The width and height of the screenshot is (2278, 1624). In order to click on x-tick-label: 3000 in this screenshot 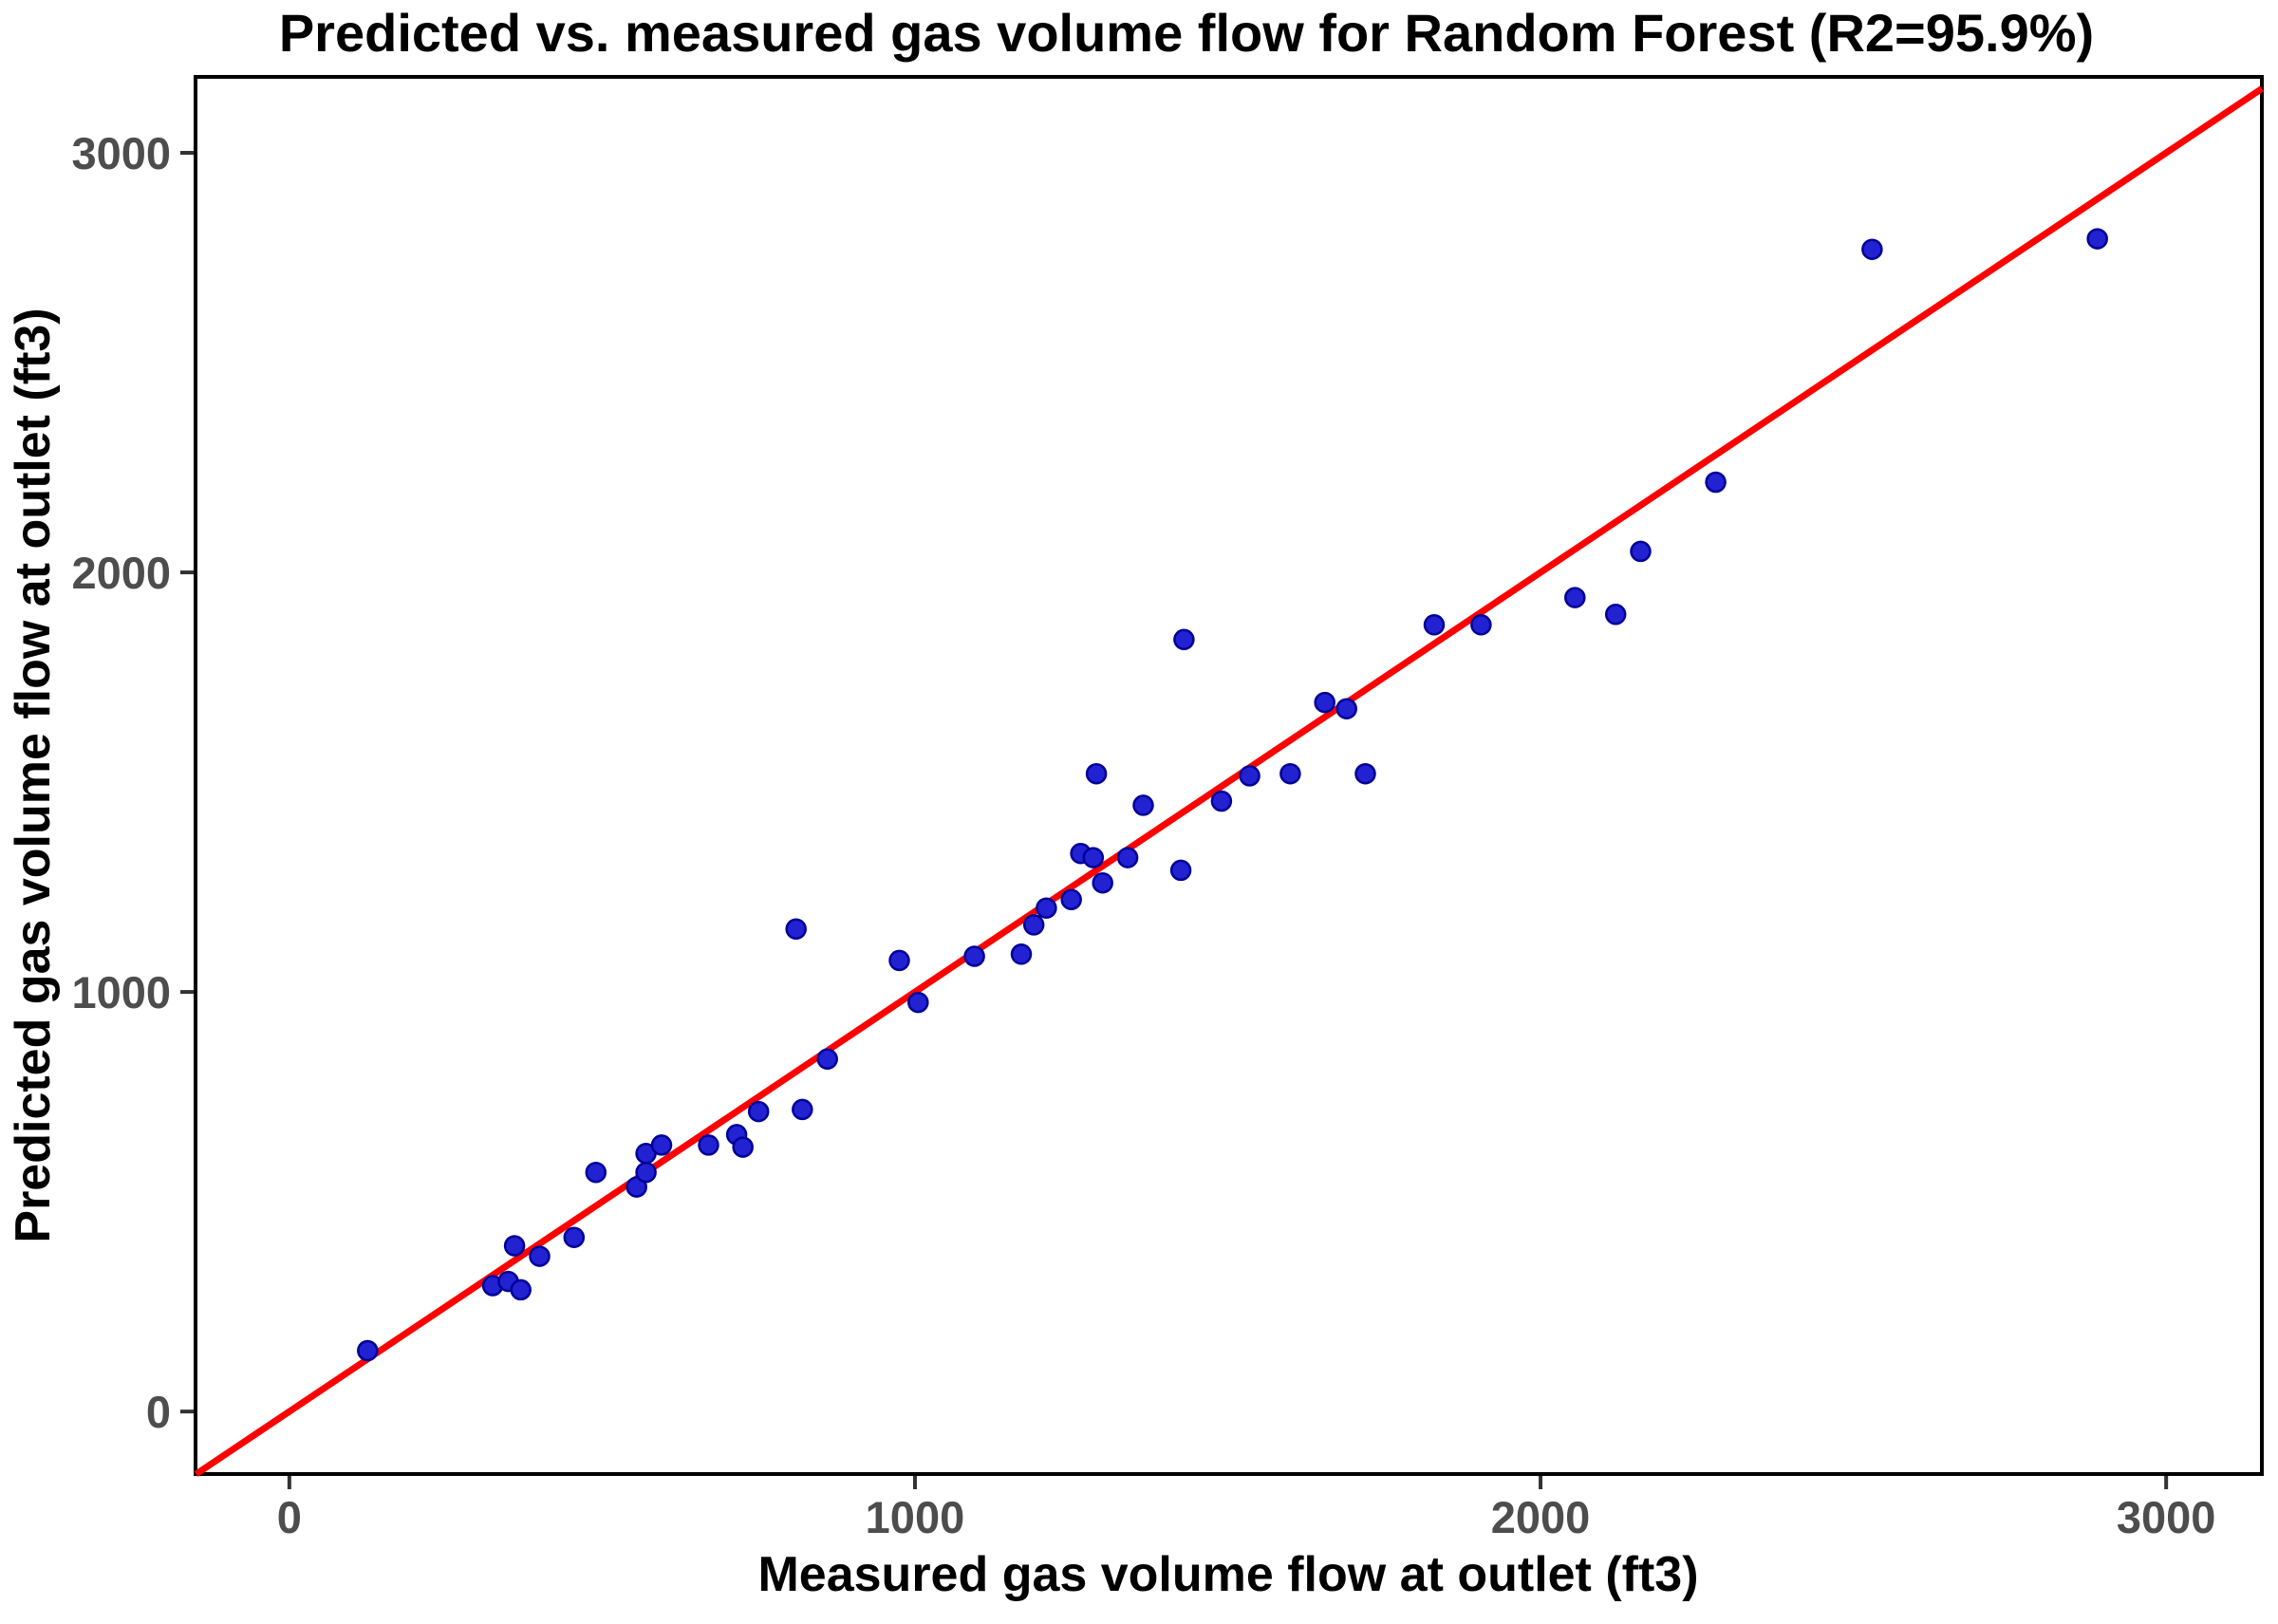, I will do `click(2166, 1517)`.